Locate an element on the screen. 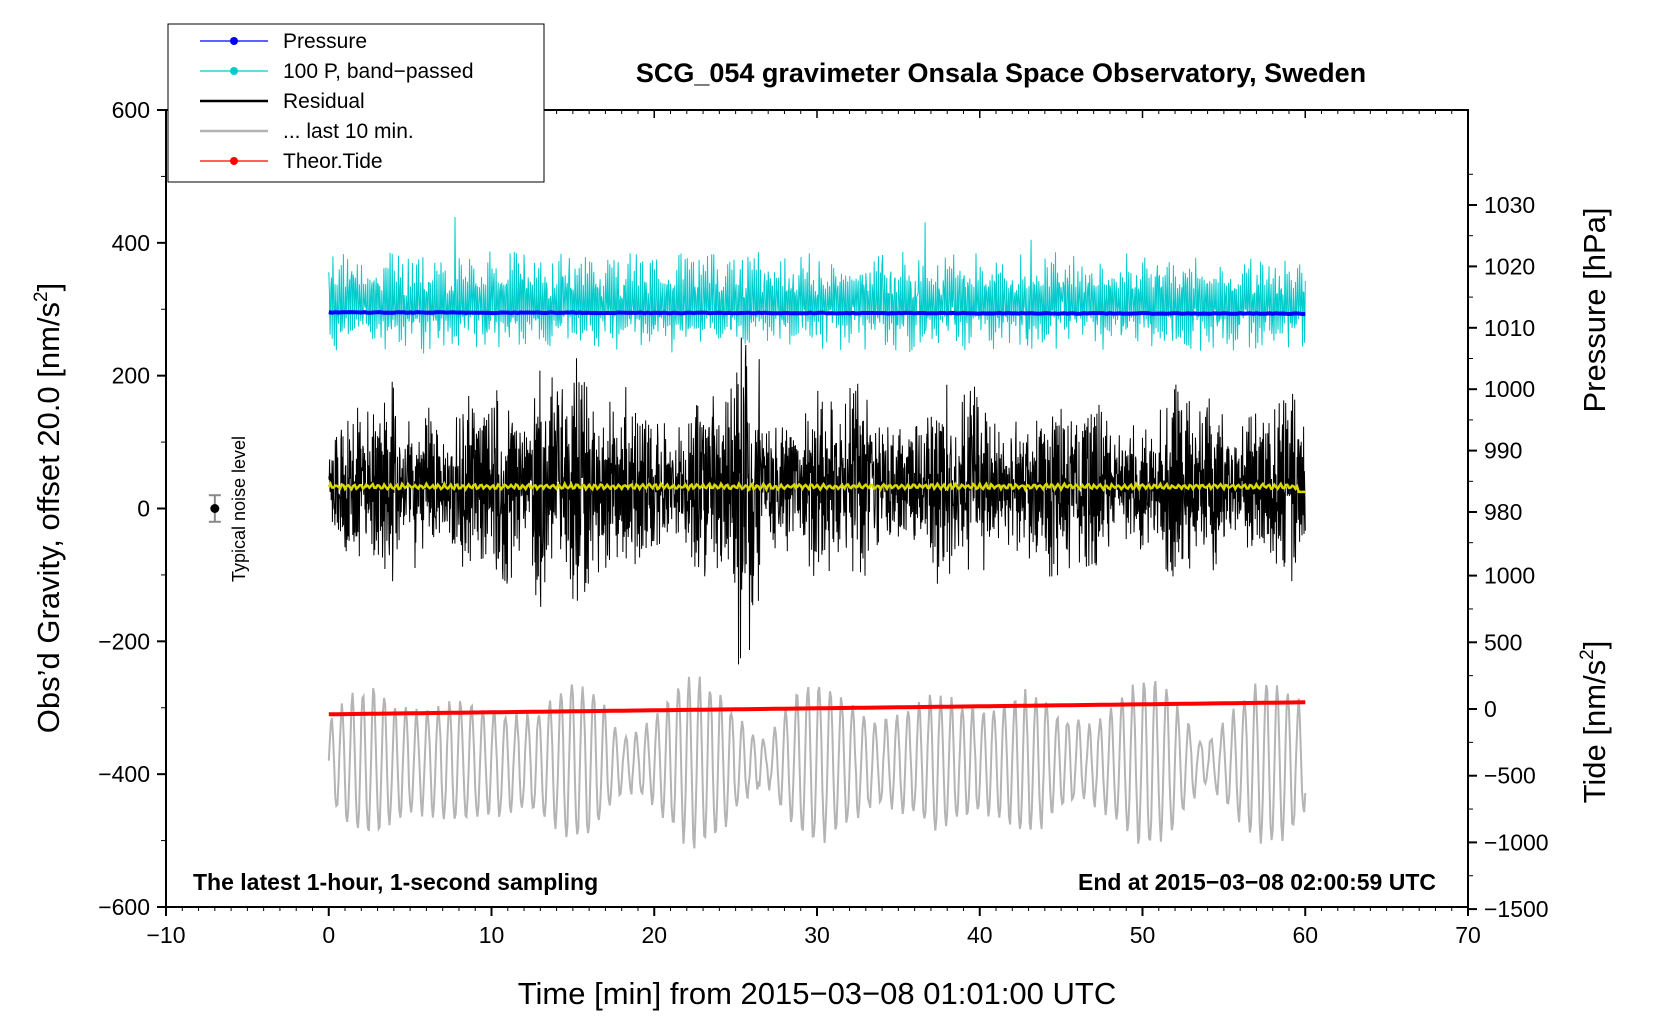 The height and width of the screenshot is (1020, 1660). x-axis-title: Time [min] from 2015−03−08 01:01:00 UTC is located at coordinates (817, 993).